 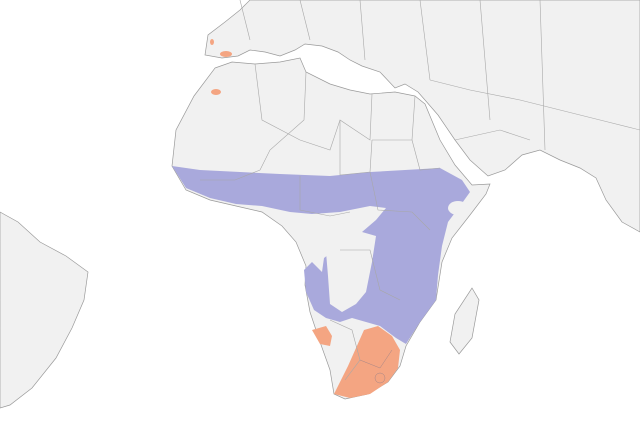 What do you see at coordinates (44, 310) in the screenshot?
I see `south-america` at bounding box center [44, 310].